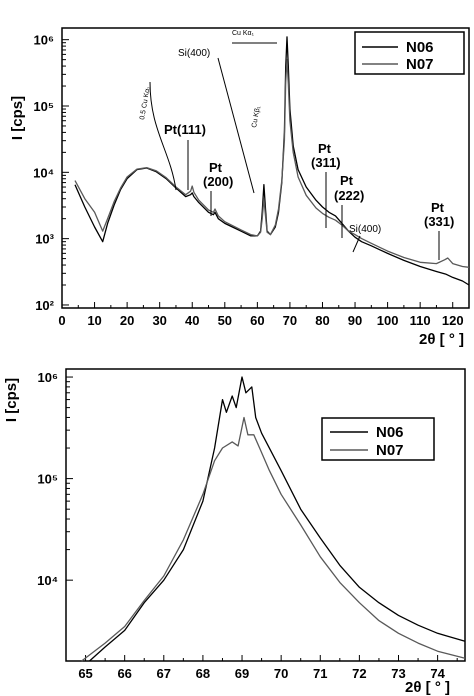 The height and width of the screenshot is (696, 474). I want to click on top-x-tick-label-80: 80, so click(322, 320).